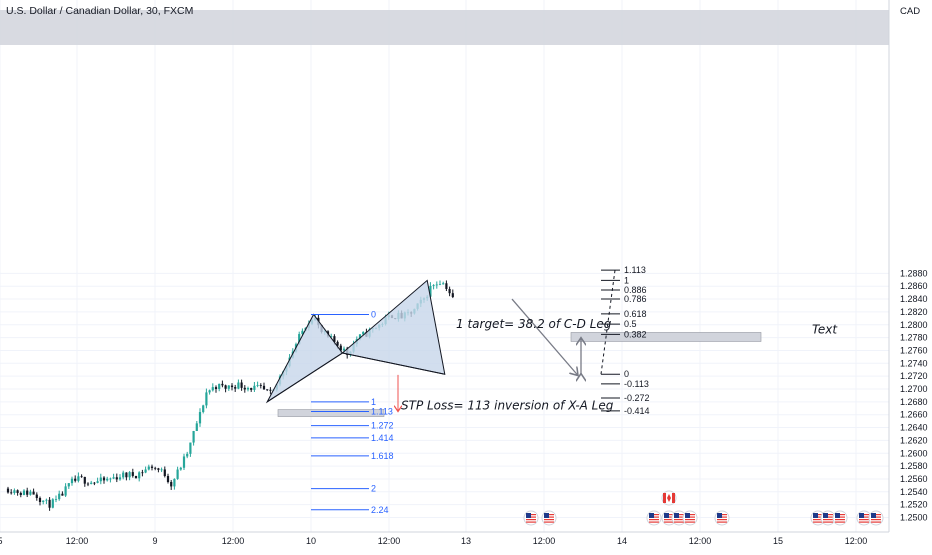 The height and width of the screenshot is (555, 932). What do you see at coordinates (666, 337) in the screenshot?
I see `target-zone-band` at bounding box center [666, 337].